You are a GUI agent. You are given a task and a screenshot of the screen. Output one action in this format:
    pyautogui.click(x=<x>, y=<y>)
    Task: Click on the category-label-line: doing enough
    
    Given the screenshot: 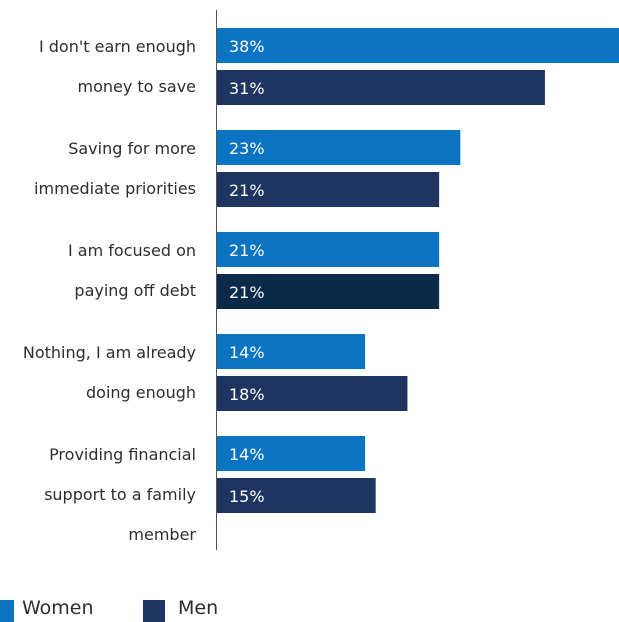 What is the action you would take?
    pyautogui.click(x=141, y=392)
    